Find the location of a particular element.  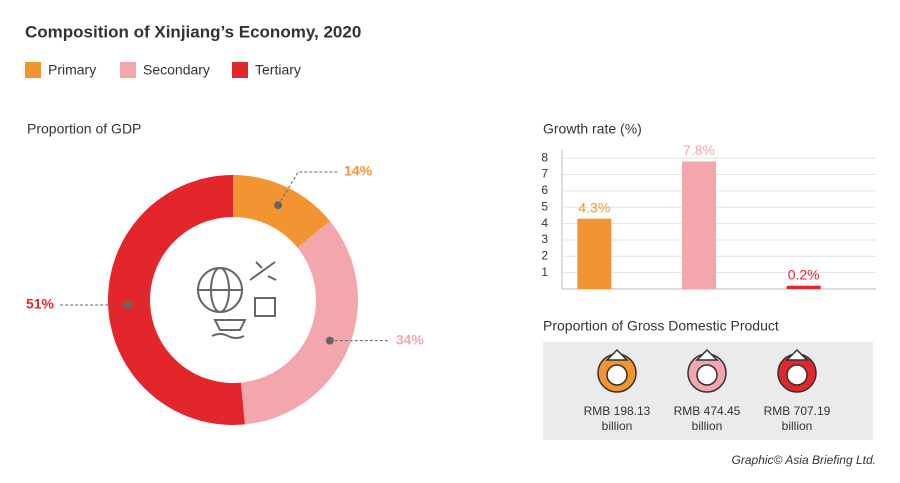

y-tick-label: 3 is located at coordinates (544, 239).